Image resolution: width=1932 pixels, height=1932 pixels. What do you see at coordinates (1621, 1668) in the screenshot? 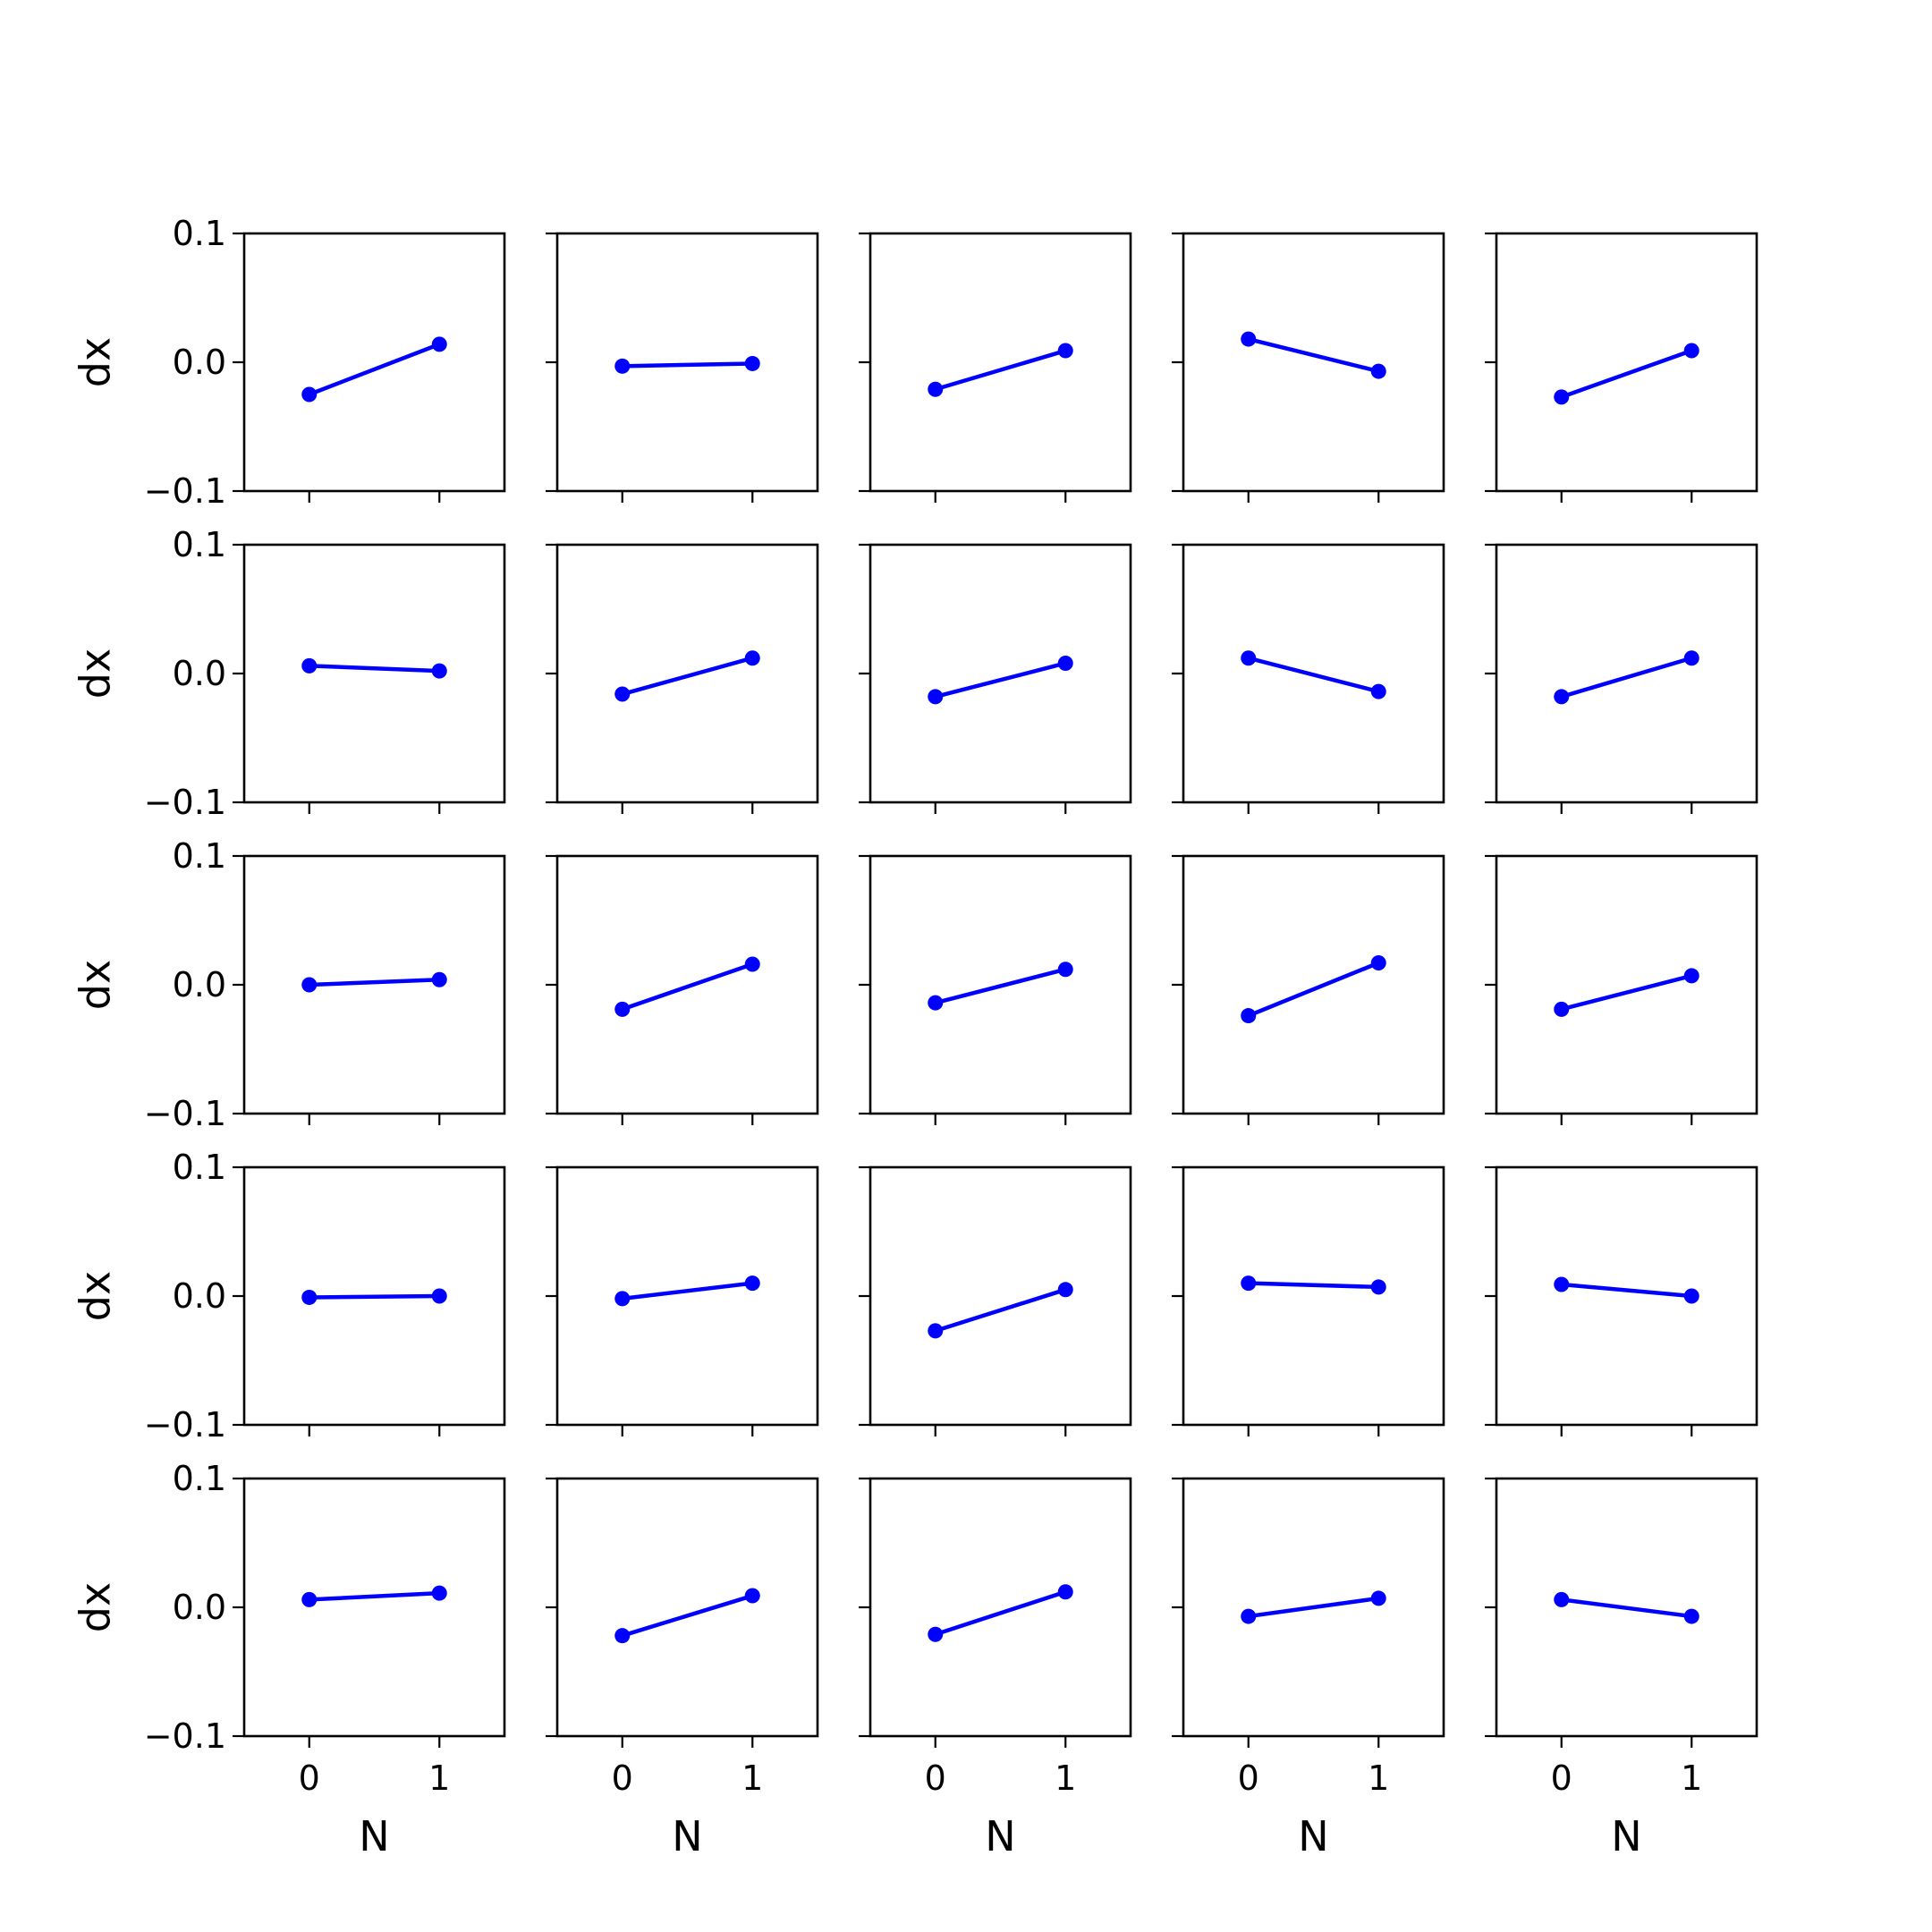
I see `subplot-r5-c5: 0 1N` at bounding box center [1621, 1668].